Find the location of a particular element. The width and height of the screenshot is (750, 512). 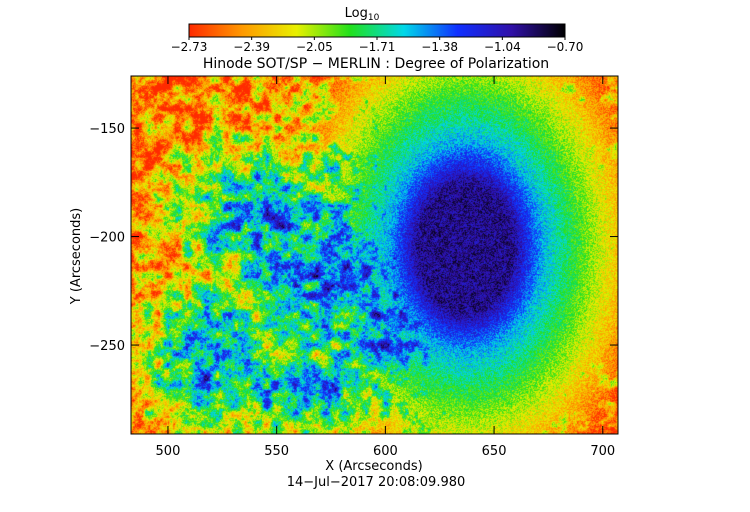

colorbar-tick-label: −2.39 is located at coordinates (251, 47).